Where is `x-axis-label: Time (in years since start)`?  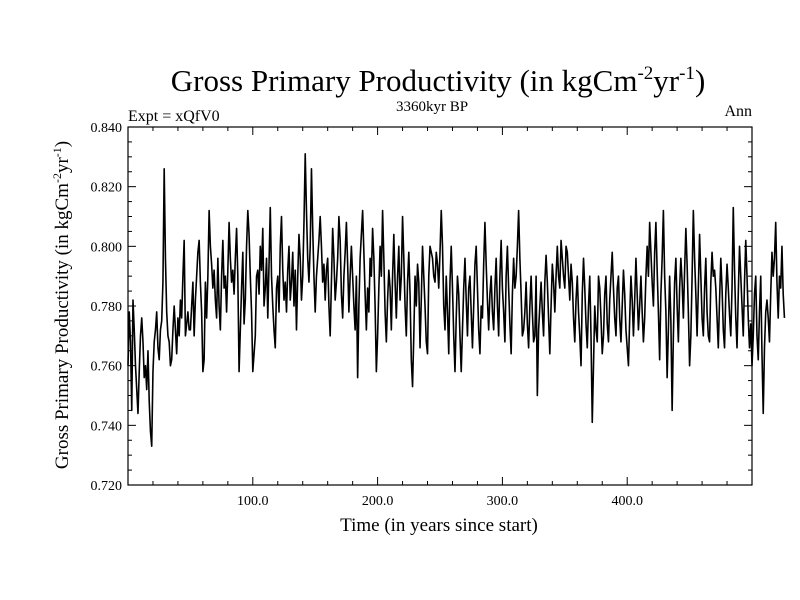
x-axis-label: Time (in years since start) is located at coordinates (439, 525).